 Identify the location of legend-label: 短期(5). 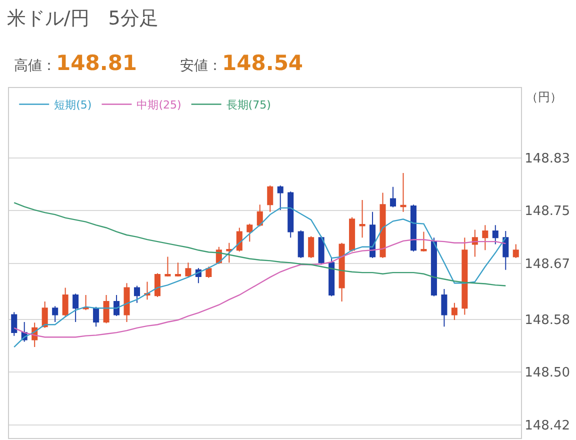
(73, 105).